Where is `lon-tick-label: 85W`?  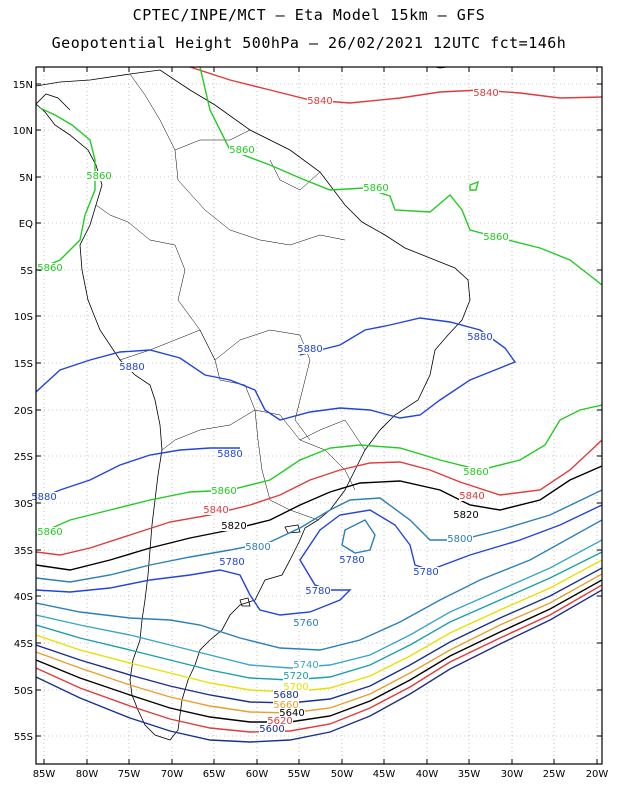
lon-tick-label: 85W is located at coordinates (44, 774).